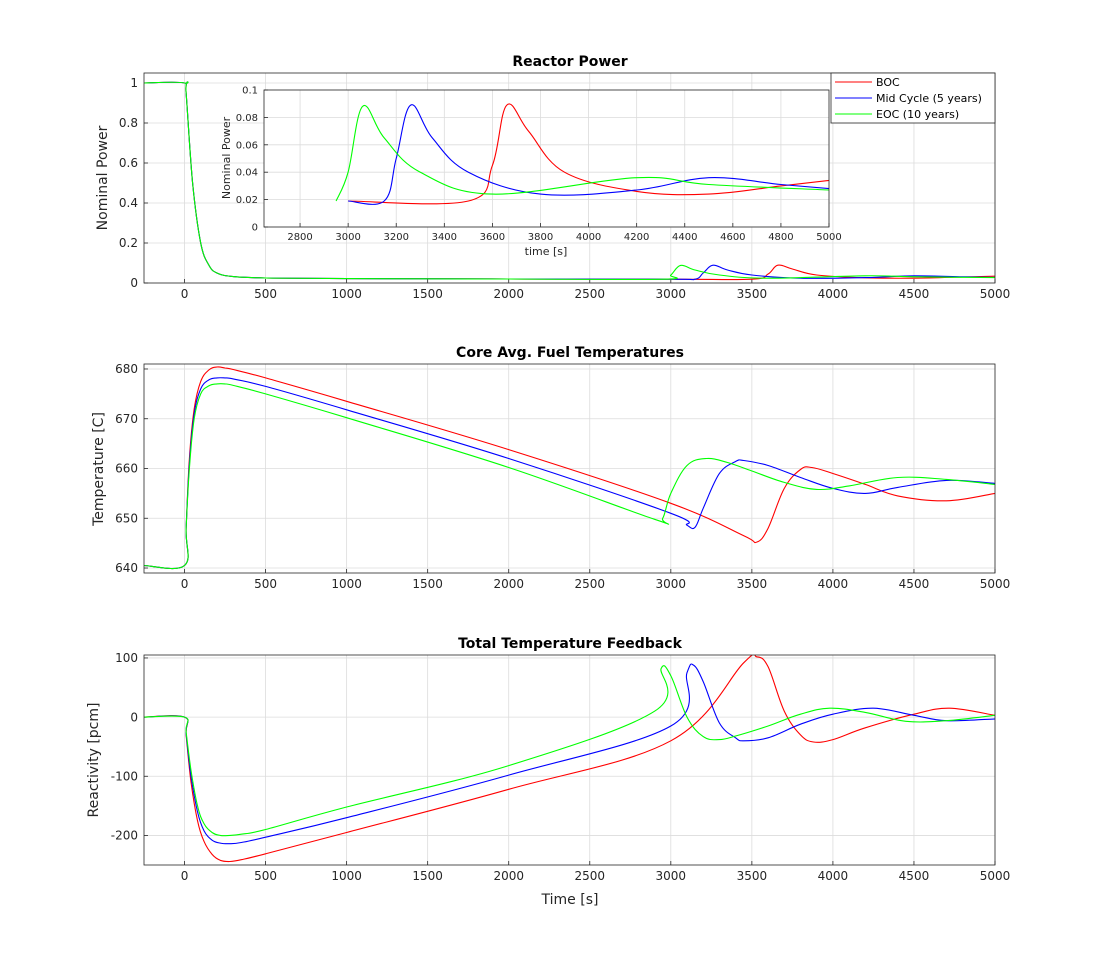  I want to click on y-tick-labels: 0 0.2 0.4 0.6 0.8 1, so click(128, 183).